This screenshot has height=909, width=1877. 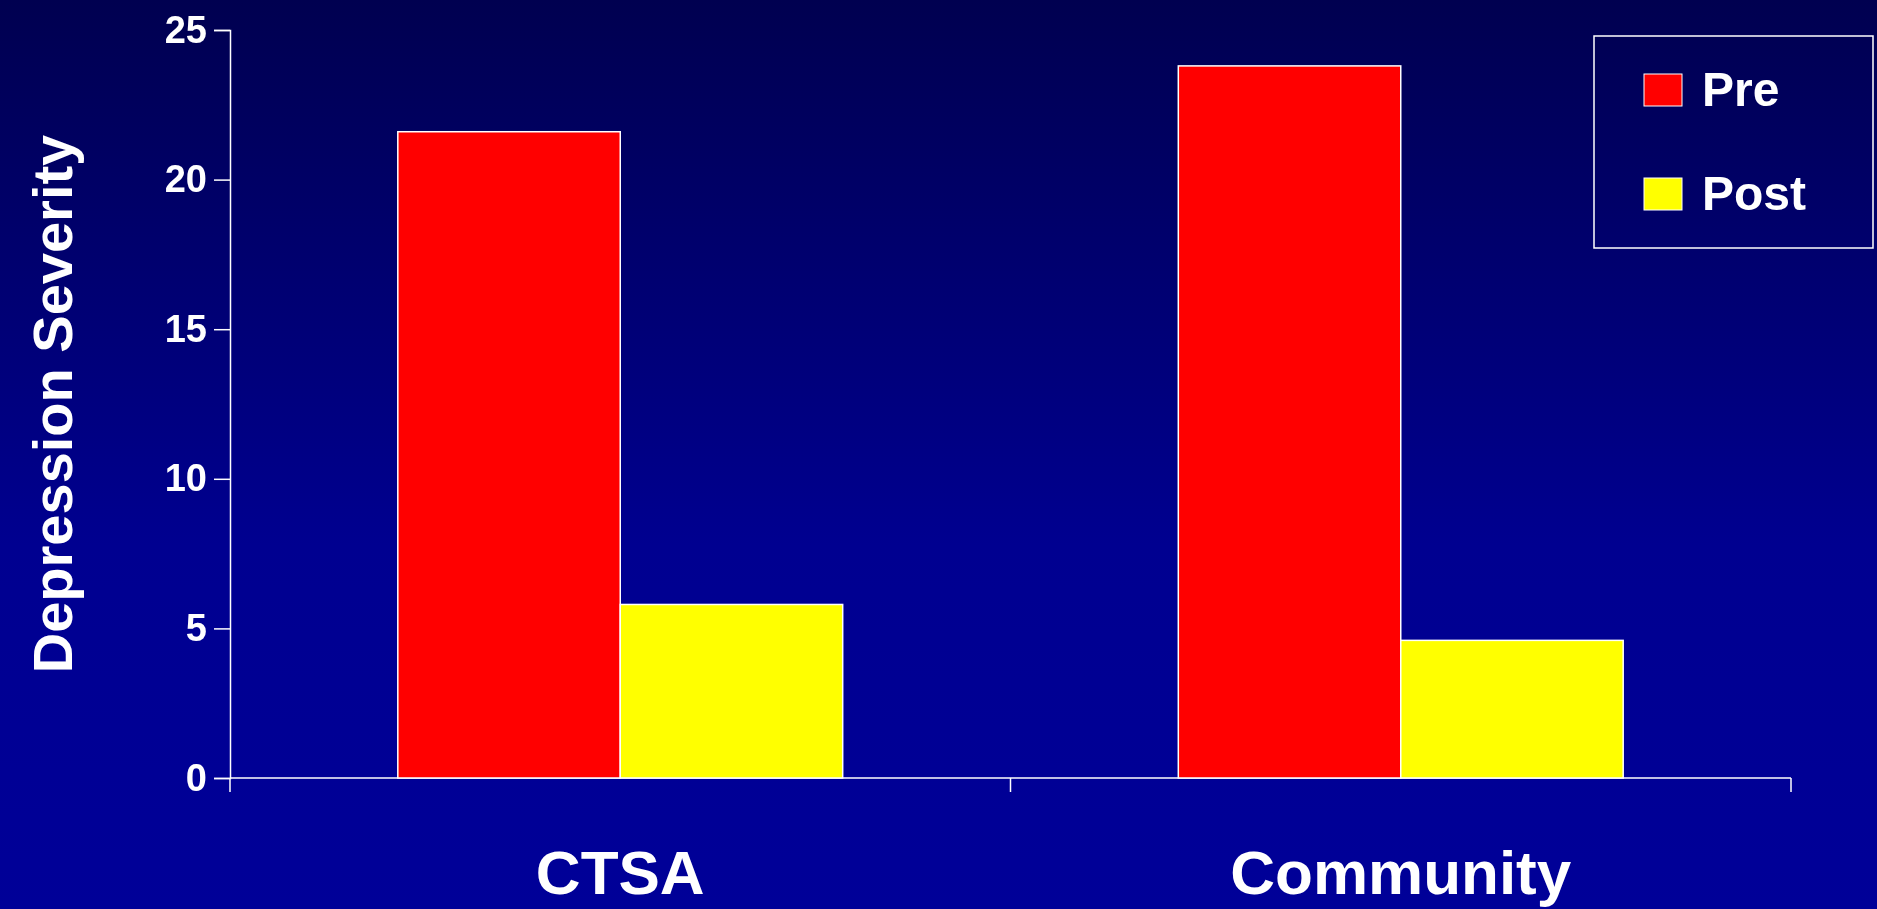 What do you see at coordinates (620, 872) in the screenshot?
I see `x-tick-label: CTSA` at bounding box center [620, 872].